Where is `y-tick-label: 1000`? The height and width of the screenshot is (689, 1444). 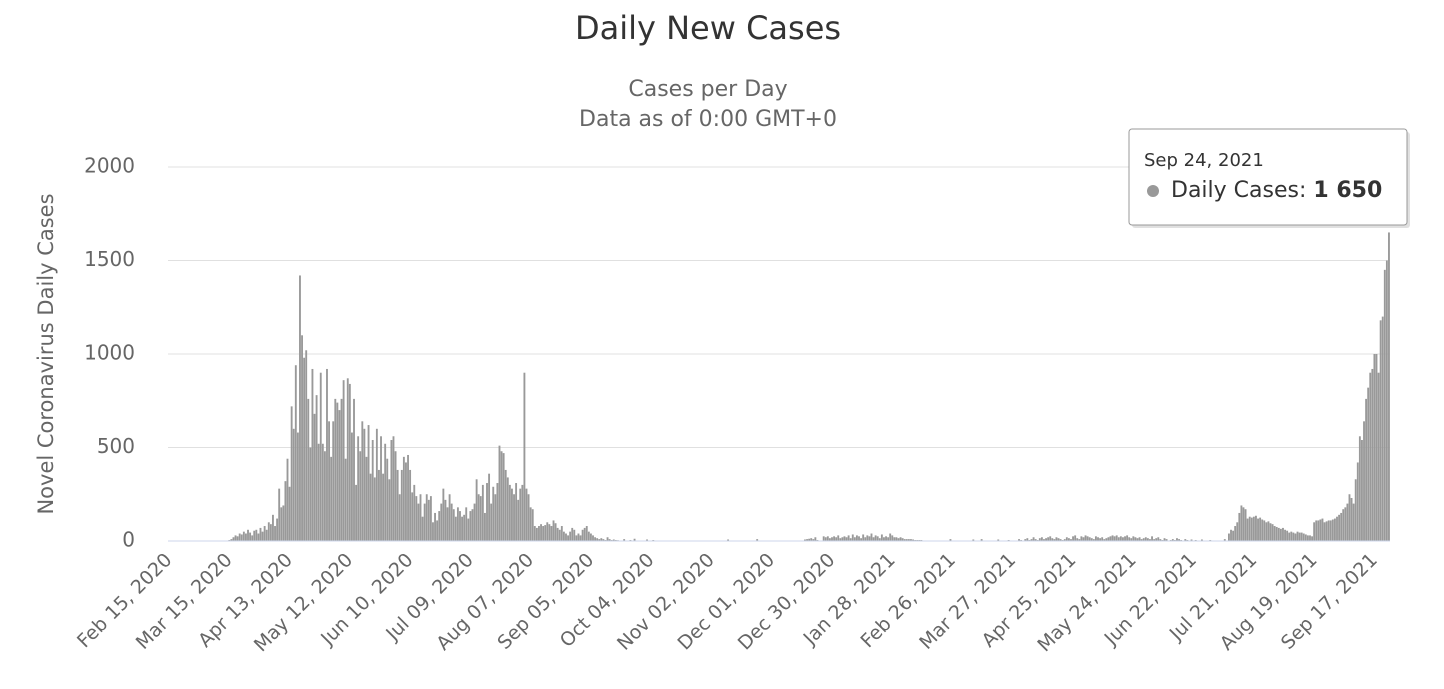 y-tick-label: 1000 is located at coordinates (109, 353).